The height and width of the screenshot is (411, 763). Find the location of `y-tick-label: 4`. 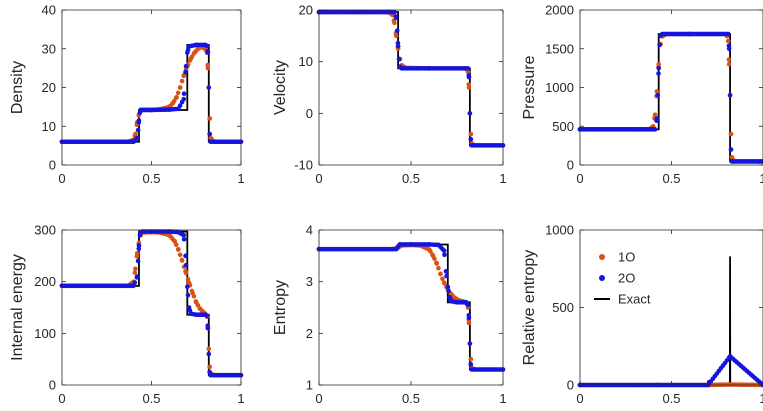

y-tick-label: 4 is located at coordinates (309, 230).